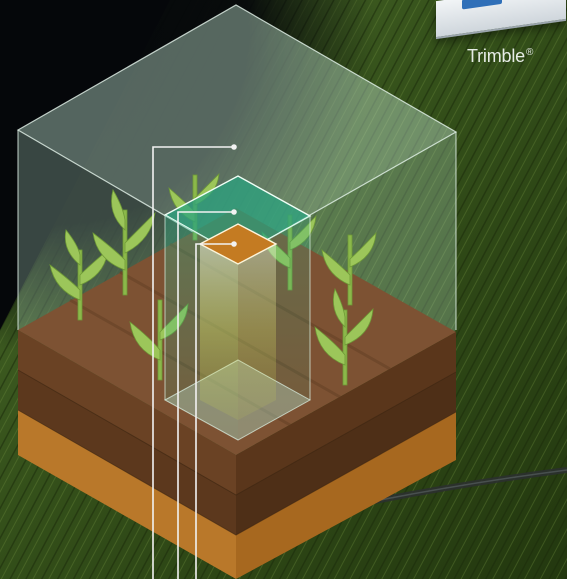  I want to click on callout-large, so click(194, 361).